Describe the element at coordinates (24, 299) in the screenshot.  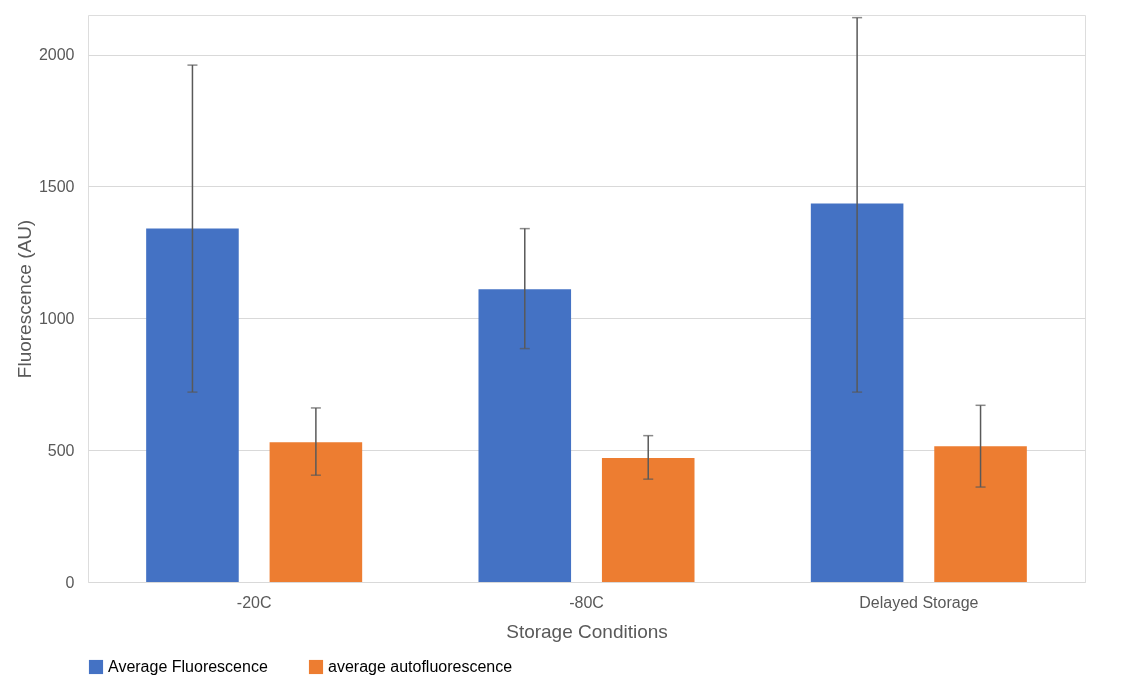
I see `y-axis-title: Fluorescence (AU)` at that location.